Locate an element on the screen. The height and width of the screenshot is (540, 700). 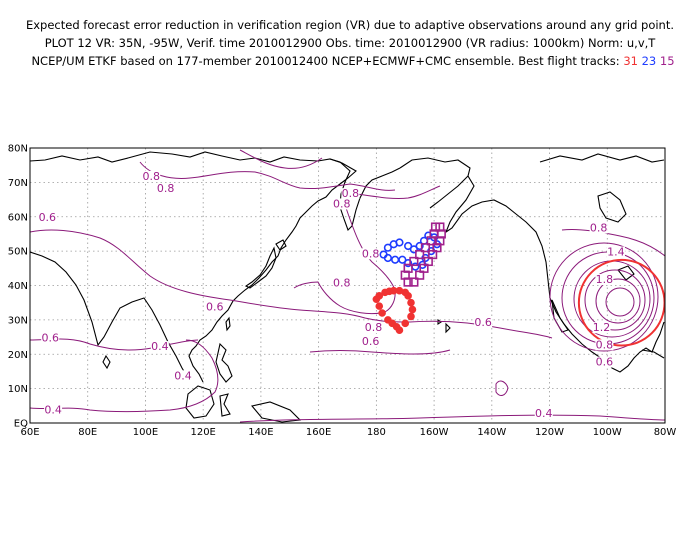
lat-tick-label: EQ is located at coordinates (21, 424).